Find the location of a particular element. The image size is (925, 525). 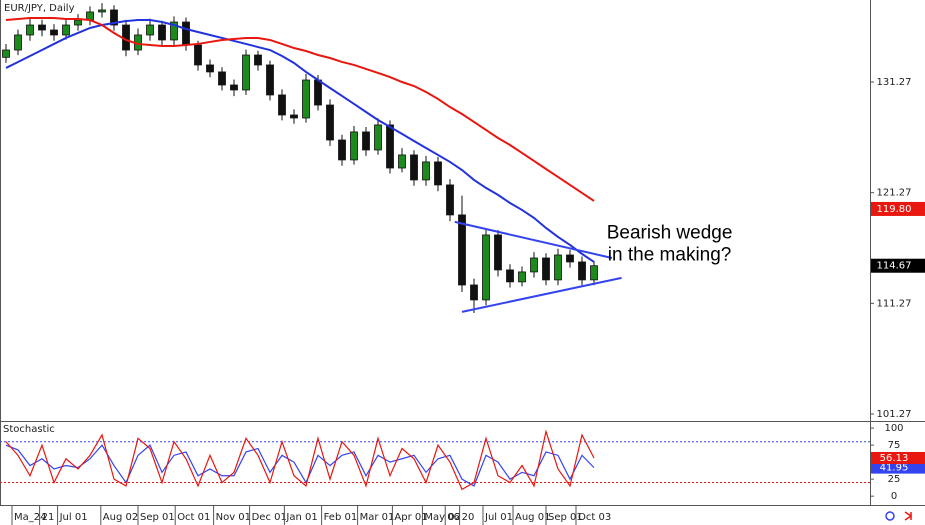

value-label: 56.13 is located at coordinates (894, 458).